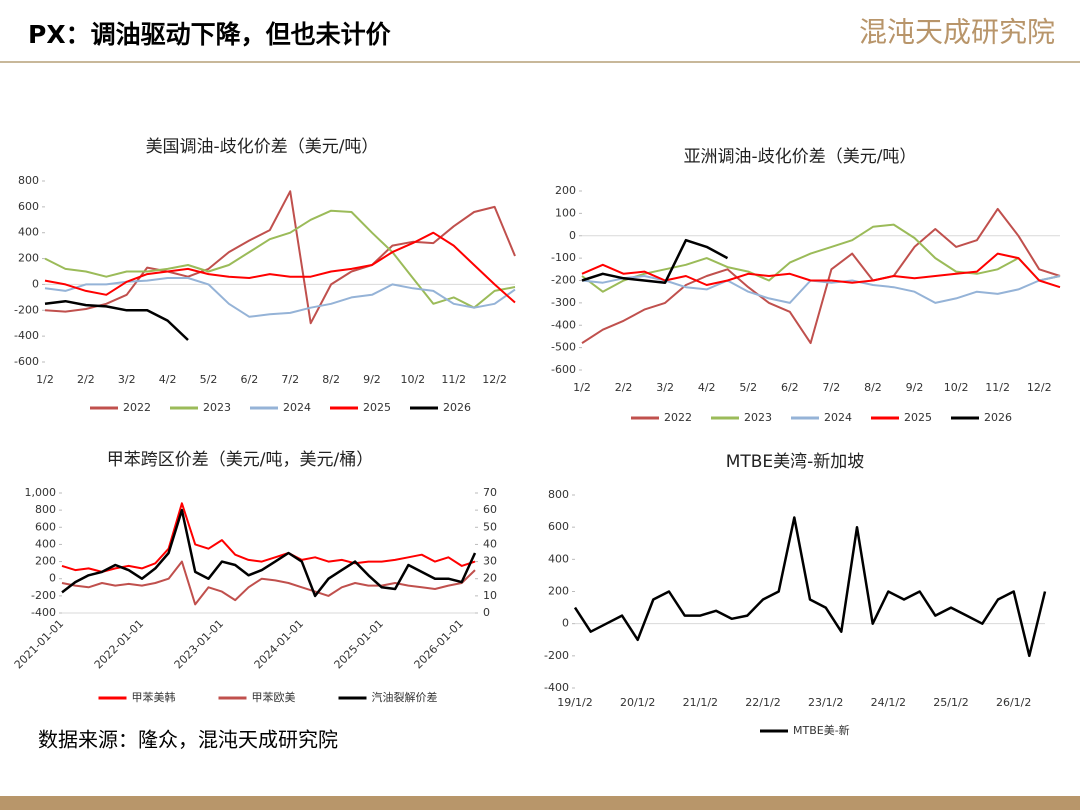 The image size is (1080, 810). What do you see at coordinates (762, 702) in the screenshot?
I see `x-tick-label: 22/1/2` at bounding box center [762, 702].